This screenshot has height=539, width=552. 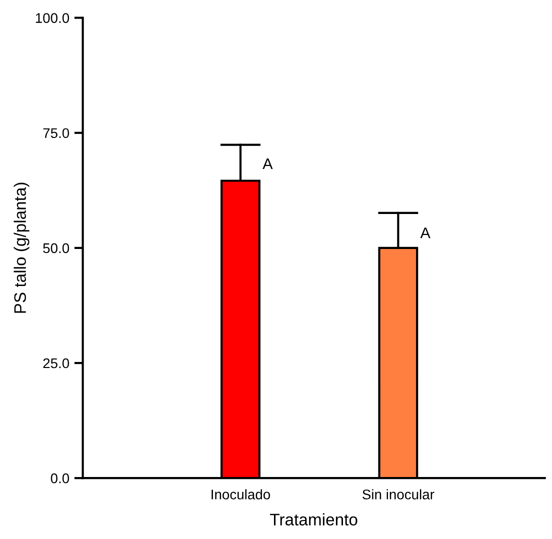 I want to click on y-axis-title: PS tallo (g/planta), so click(x=22, y=247).